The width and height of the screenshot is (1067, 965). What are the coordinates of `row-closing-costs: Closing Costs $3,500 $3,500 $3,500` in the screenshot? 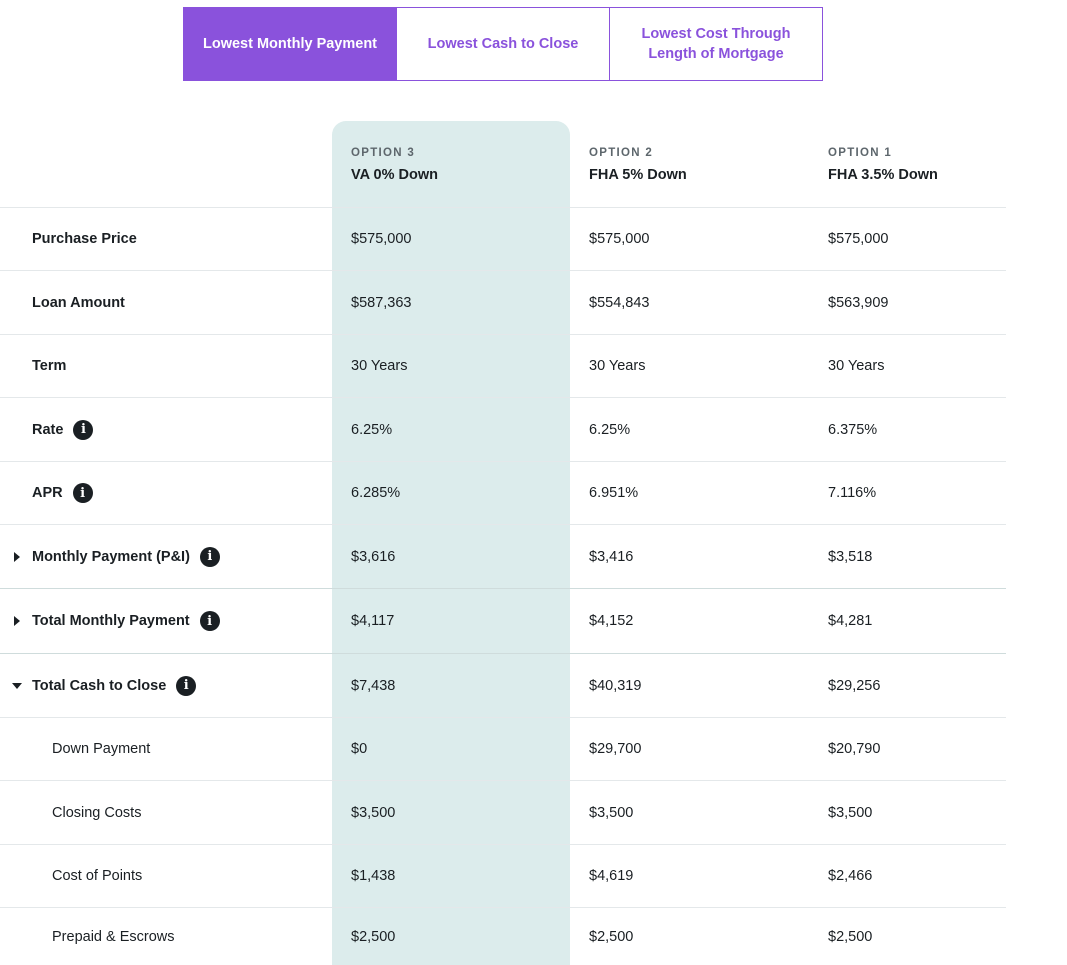 It's located at (503, 812).